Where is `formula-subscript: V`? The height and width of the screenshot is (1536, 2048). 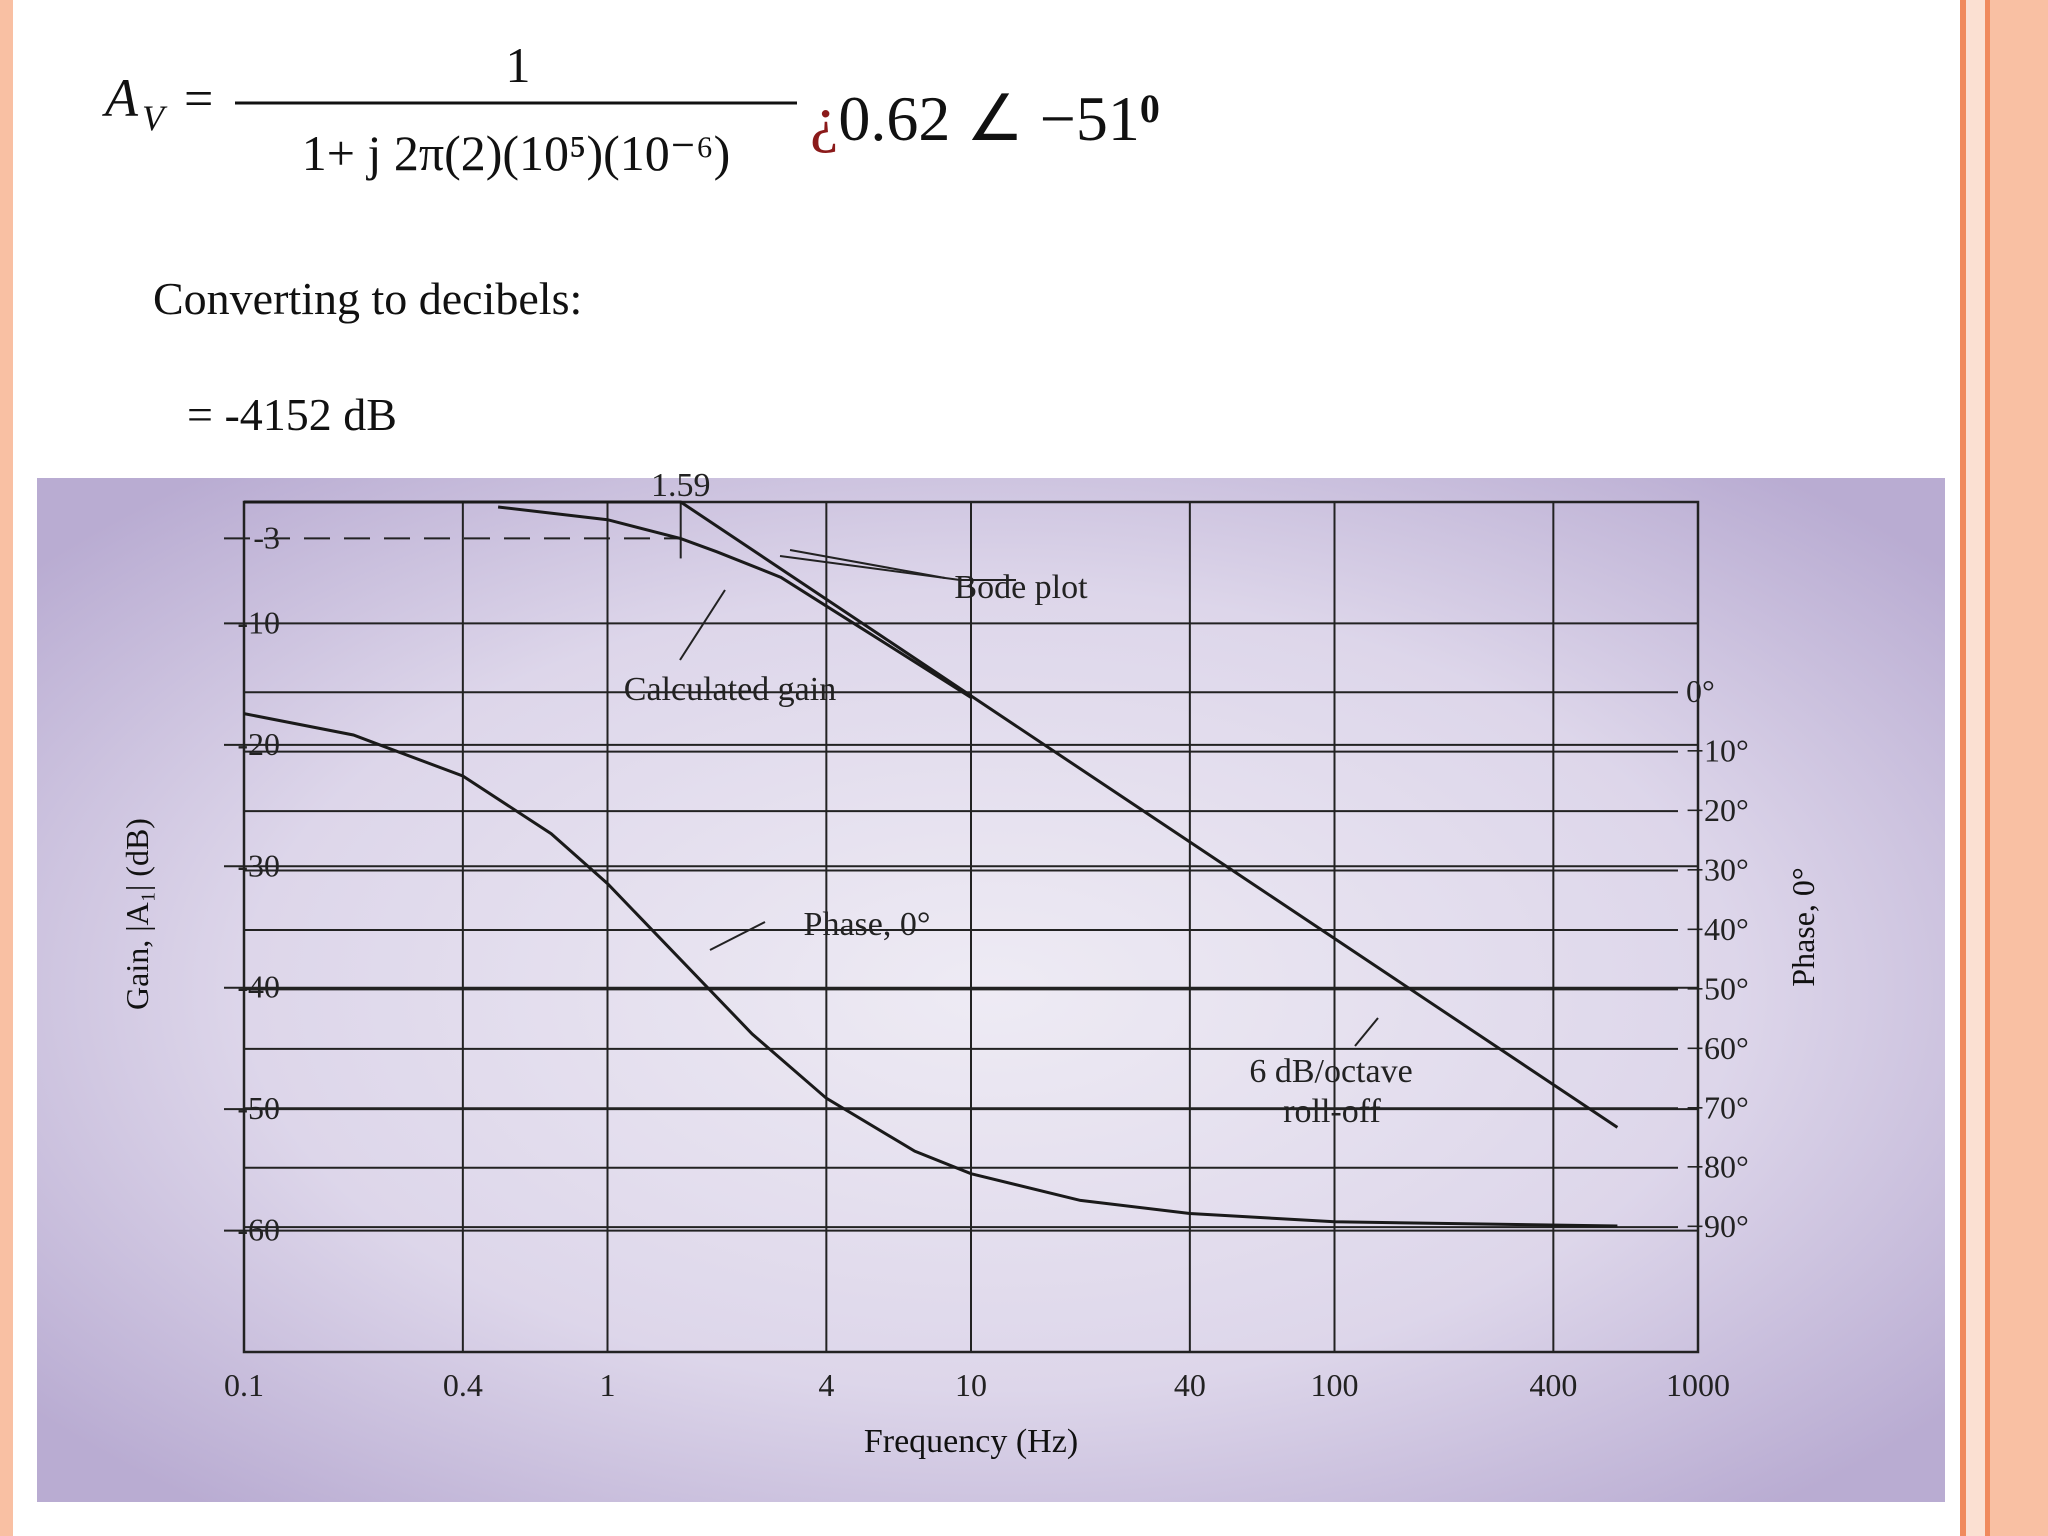 formula-subscript: V is located at coordinates (155, 118).